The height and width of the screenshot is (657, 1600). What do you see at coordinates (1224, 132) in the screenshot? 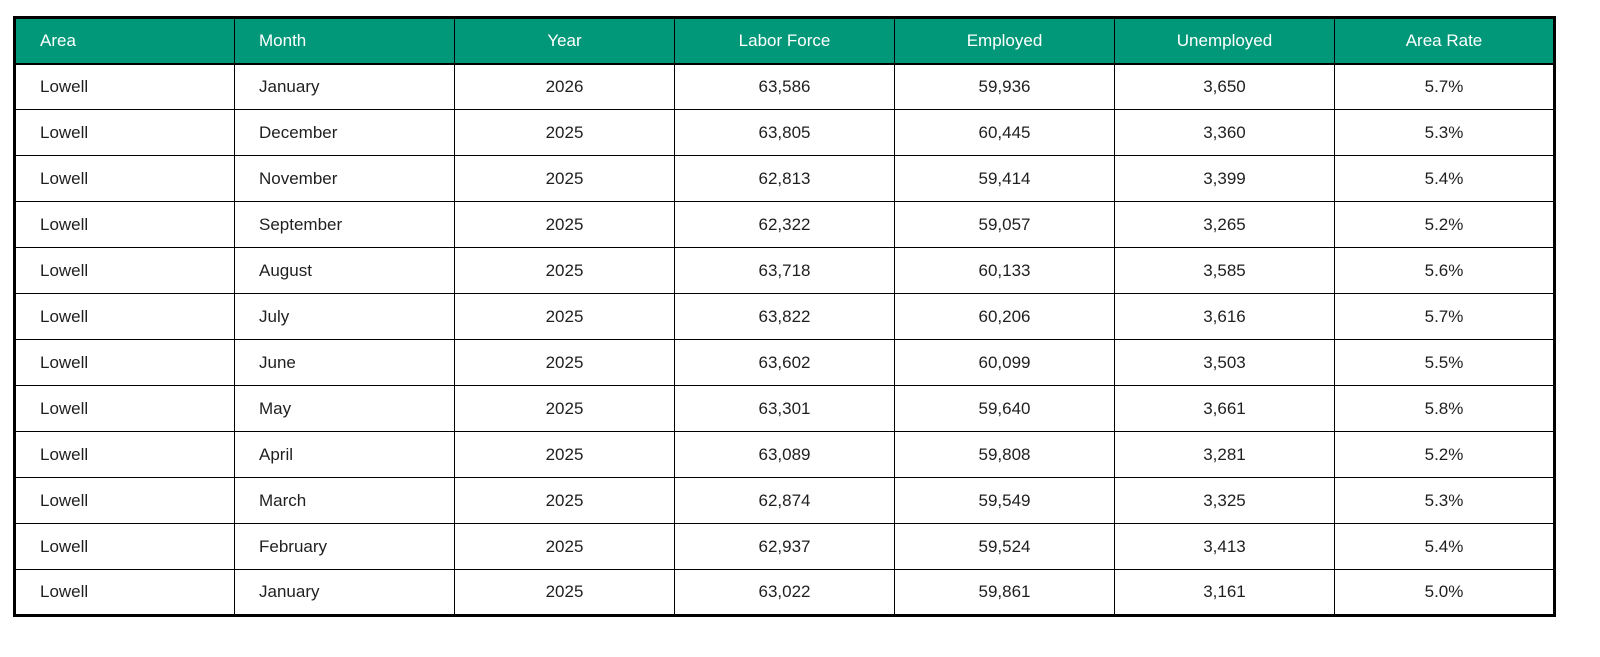
I see `cell-unemployed: 3,360` at bounding box center [1224, 132].